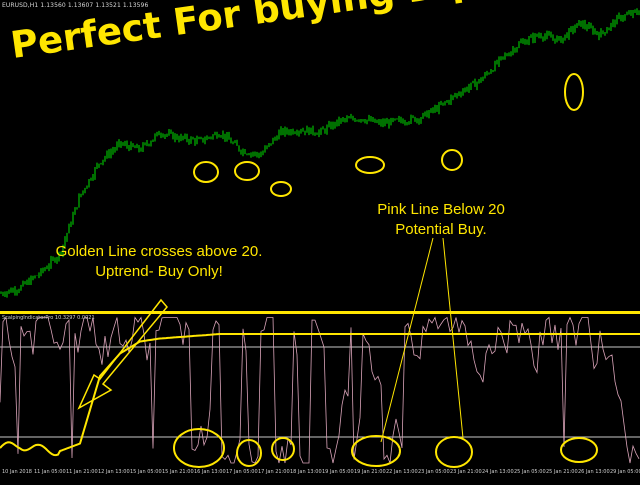 The width and height of the screenshot is (640, 485). Describe the element at coordinates (338, 472) in the screenshot. I see `date-tick-label: 19 Jan 05:00` at that location.